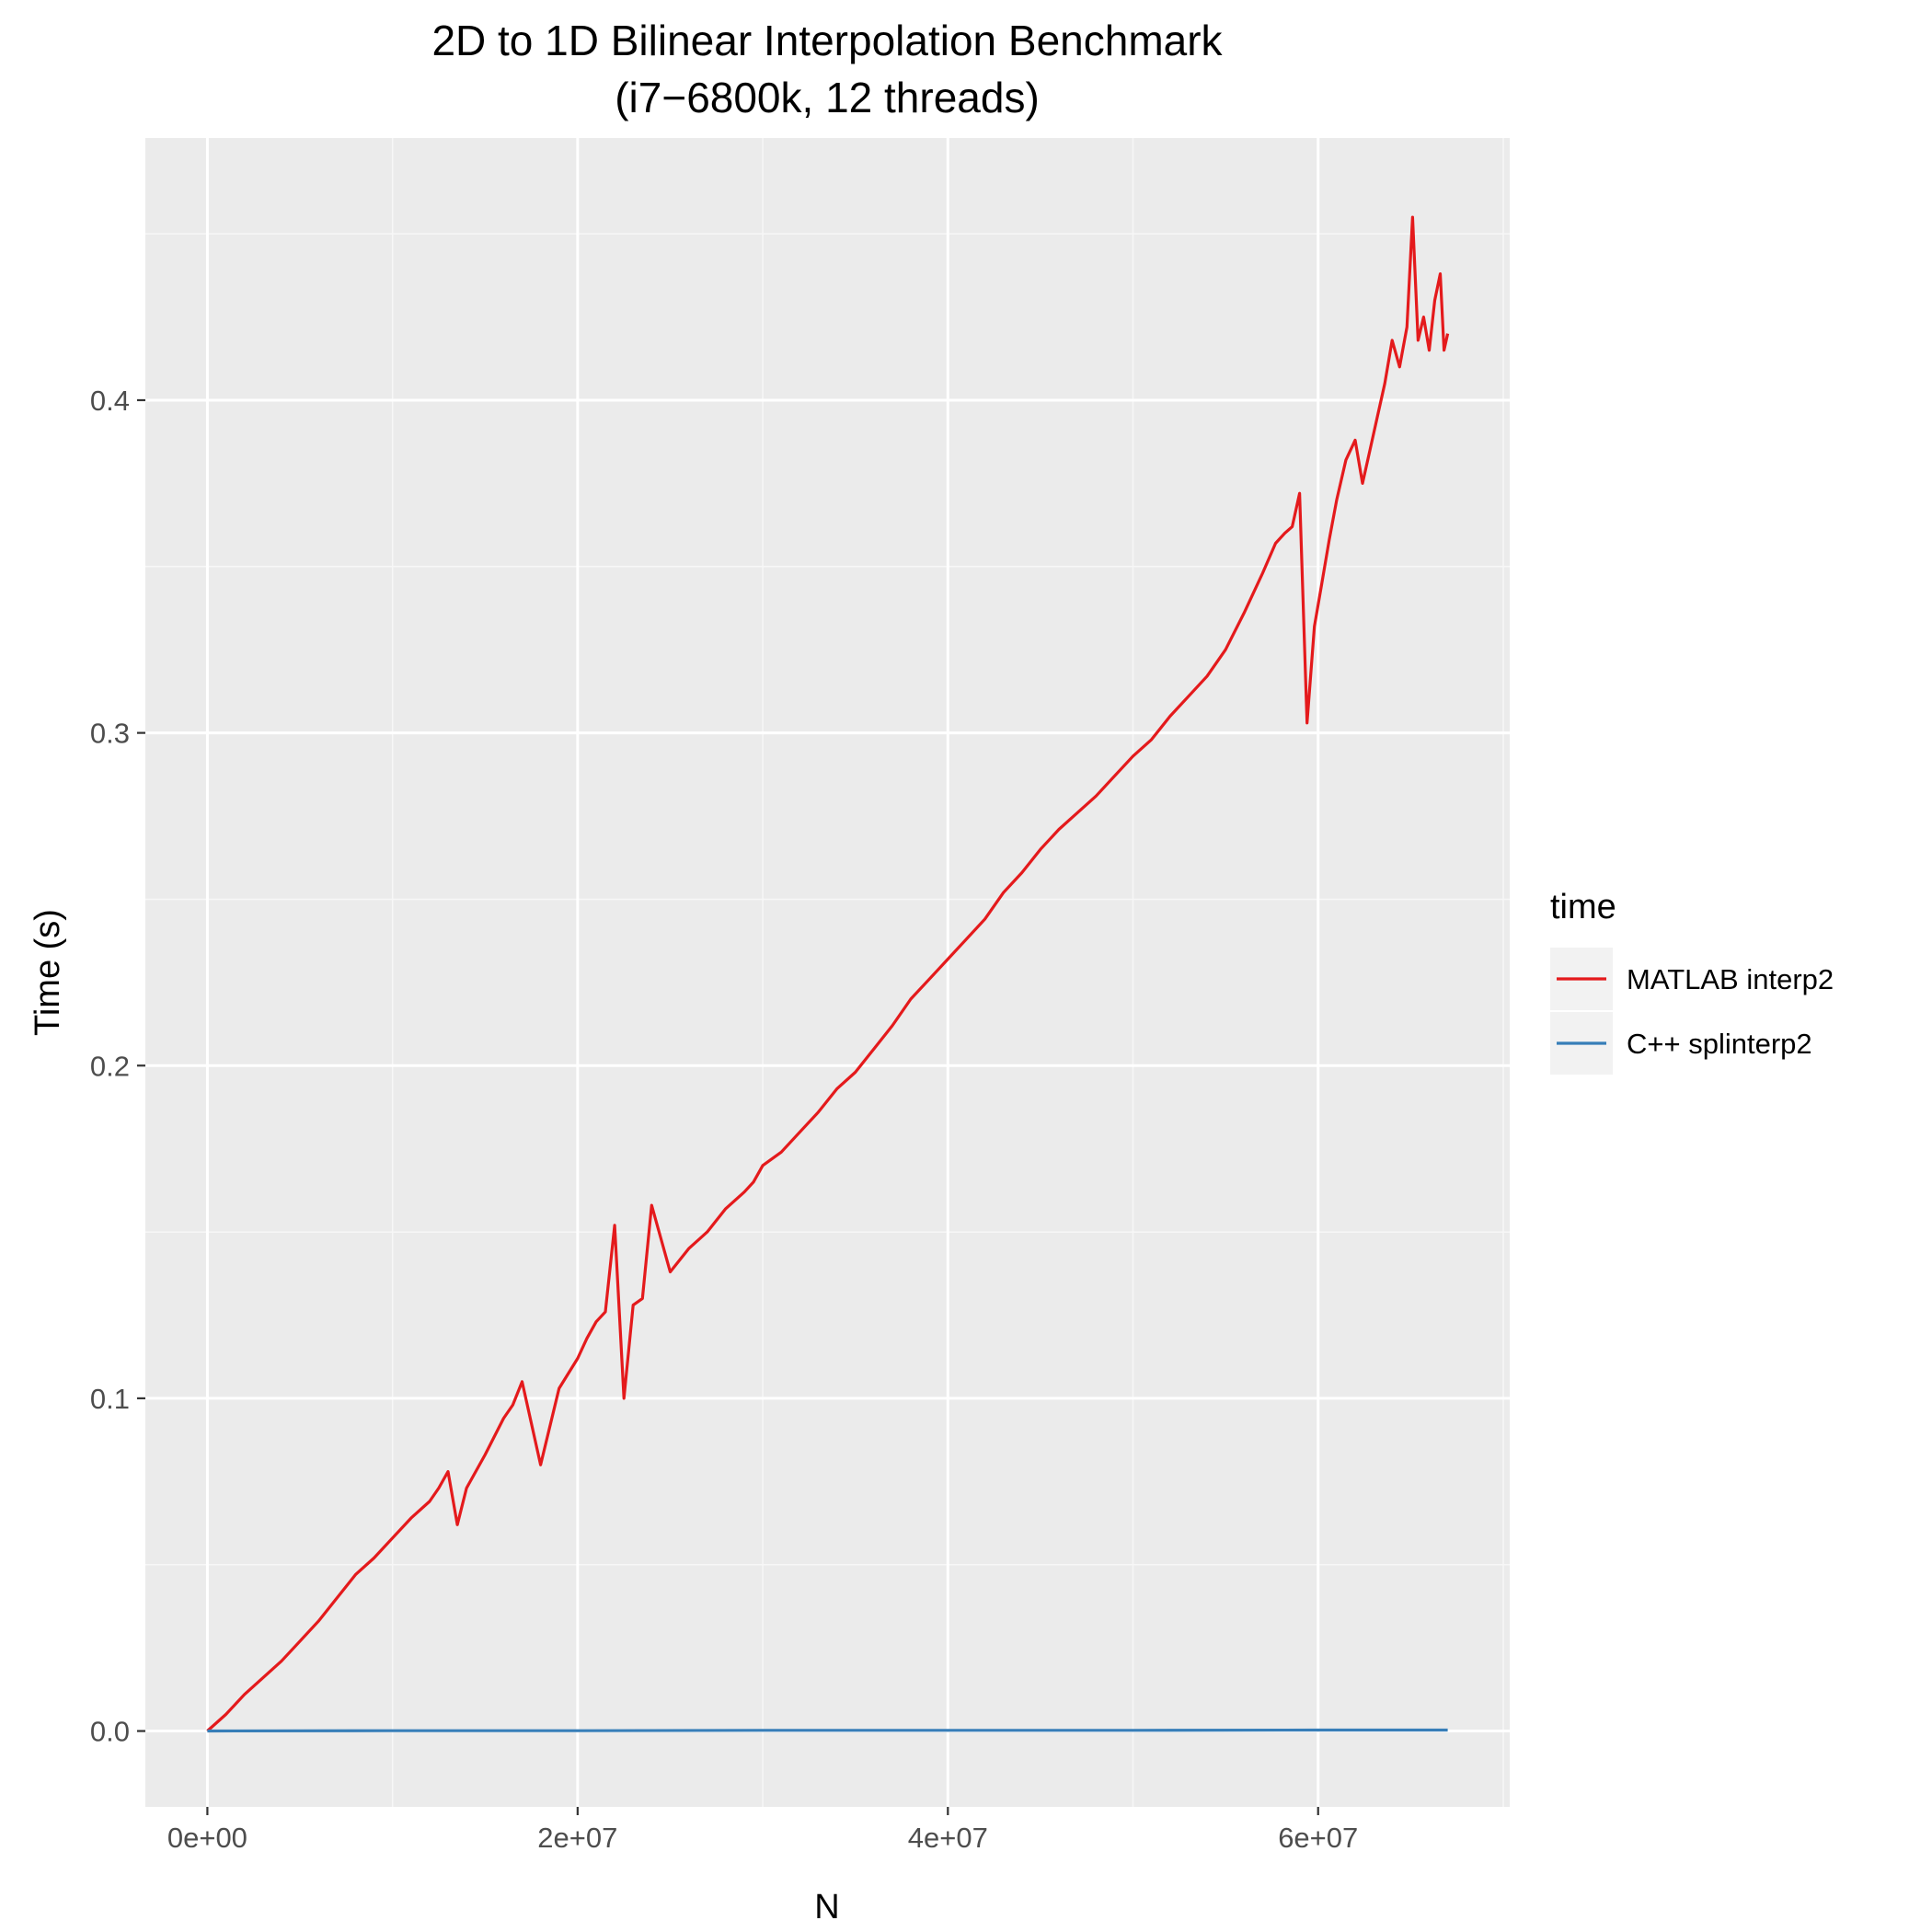  Describe the element at coordinates (110, 1732) in the screenshot. I see `y-tick-label-0: 0.0` at that location.